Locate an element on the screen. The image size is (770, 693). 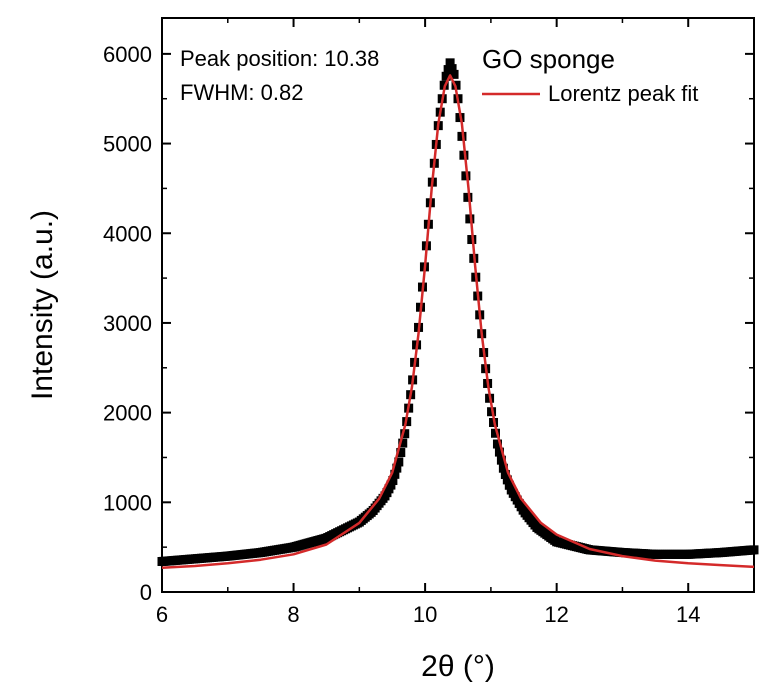
annotation-peak-position: Peak position: 10.38 is located at coordinates (279, 58).